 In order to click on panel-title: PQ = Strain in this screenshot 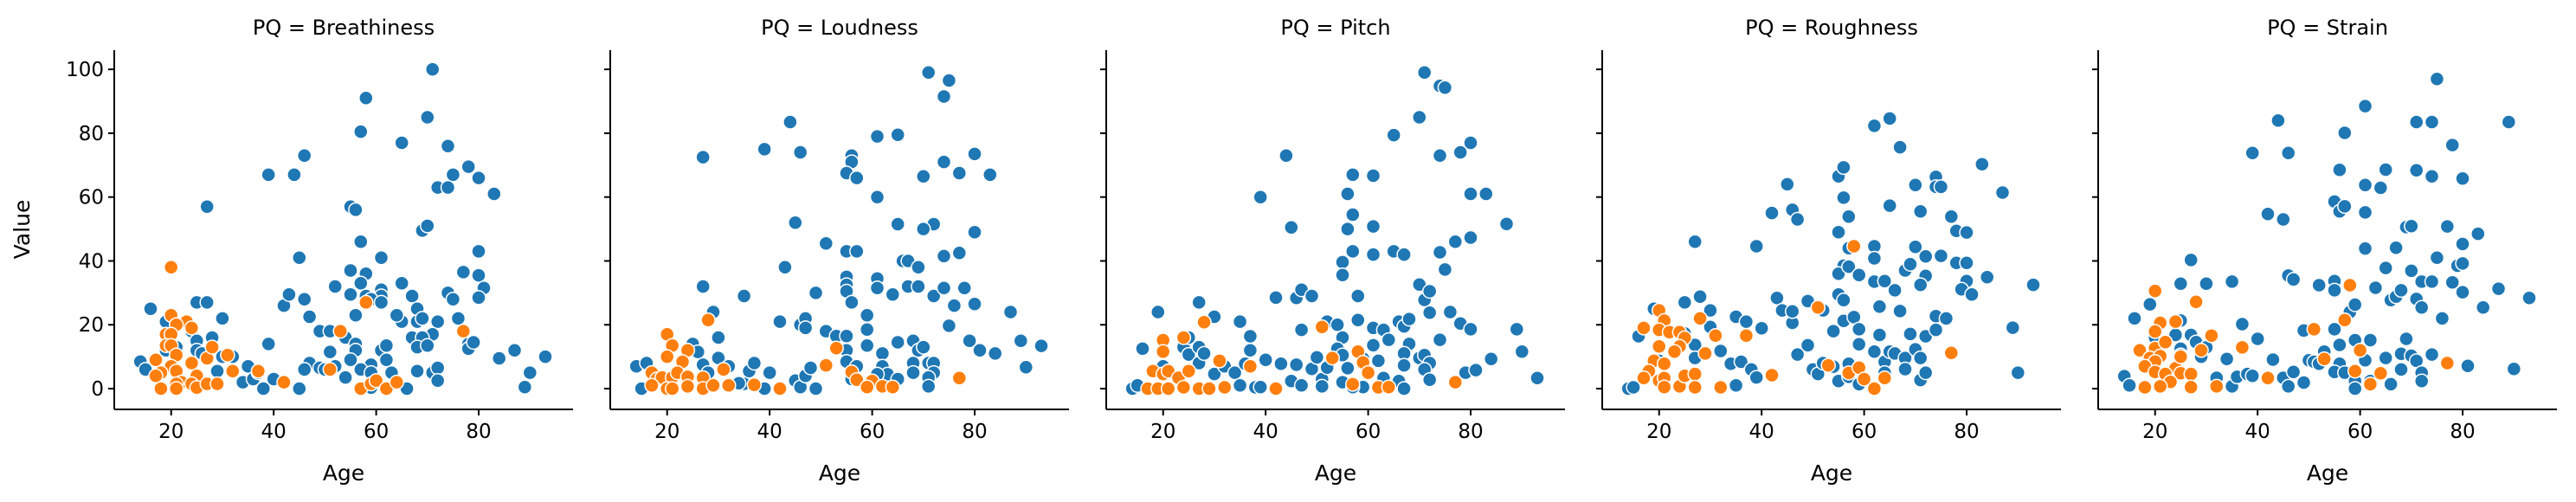, I will do `click(2327, 28)`.